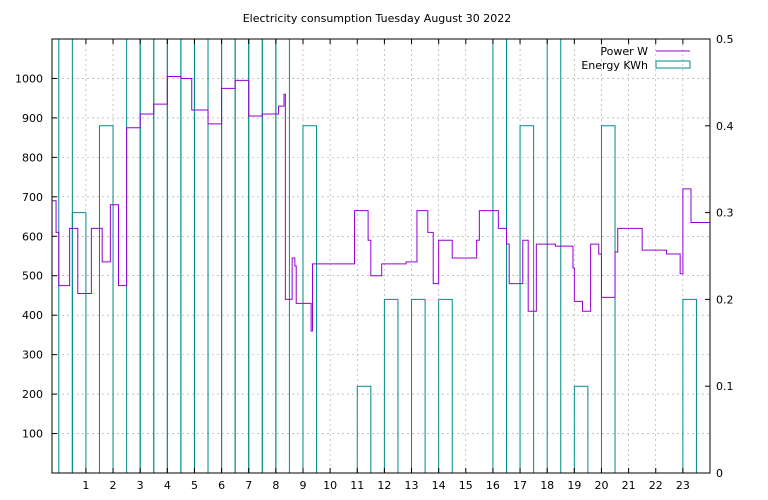  I want to click on x-tick-label: 12, so click(384, 485).